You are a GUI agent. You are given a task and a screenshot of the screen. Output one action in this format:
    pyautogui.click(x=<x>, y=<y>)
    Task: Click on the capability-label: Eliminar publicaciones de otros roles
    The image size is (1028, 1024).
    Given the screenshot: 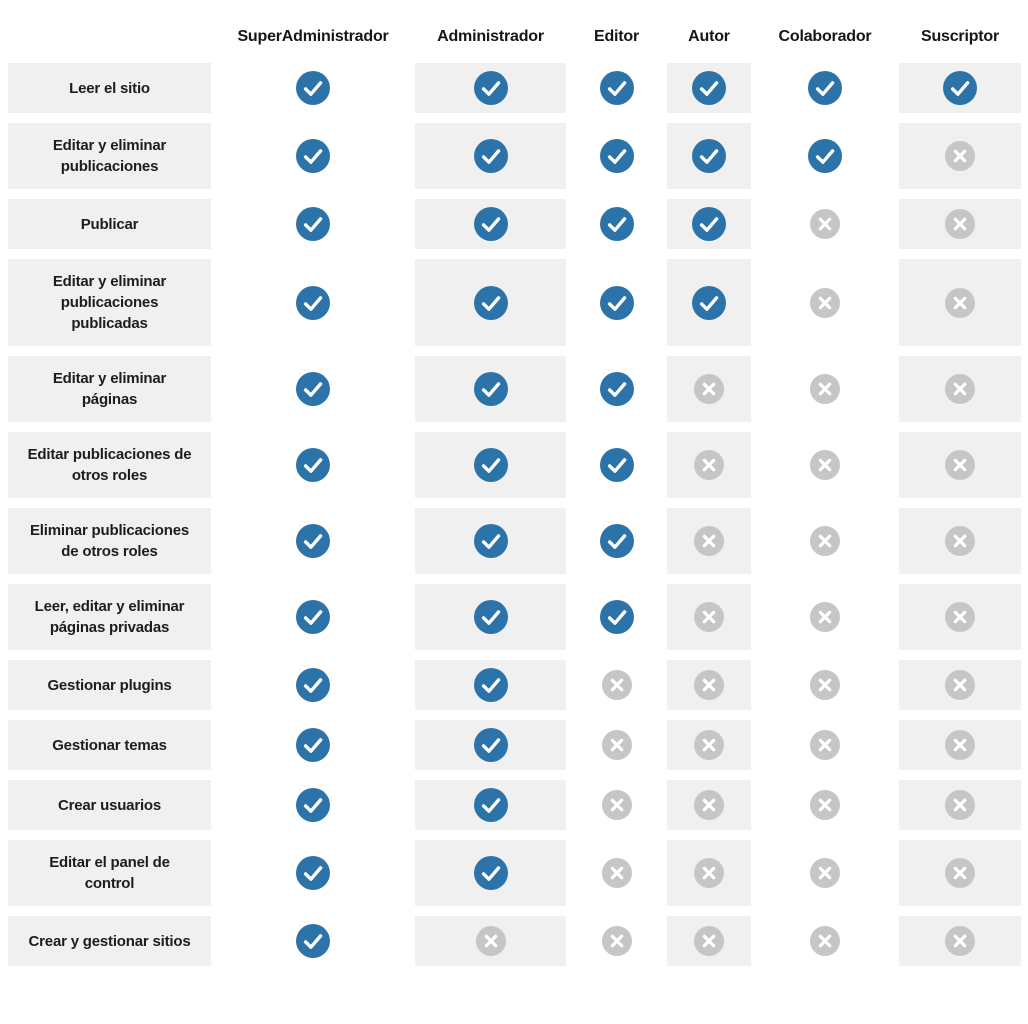 What is the action you would take?
    pyautogui.click(x=109, y=541)
    